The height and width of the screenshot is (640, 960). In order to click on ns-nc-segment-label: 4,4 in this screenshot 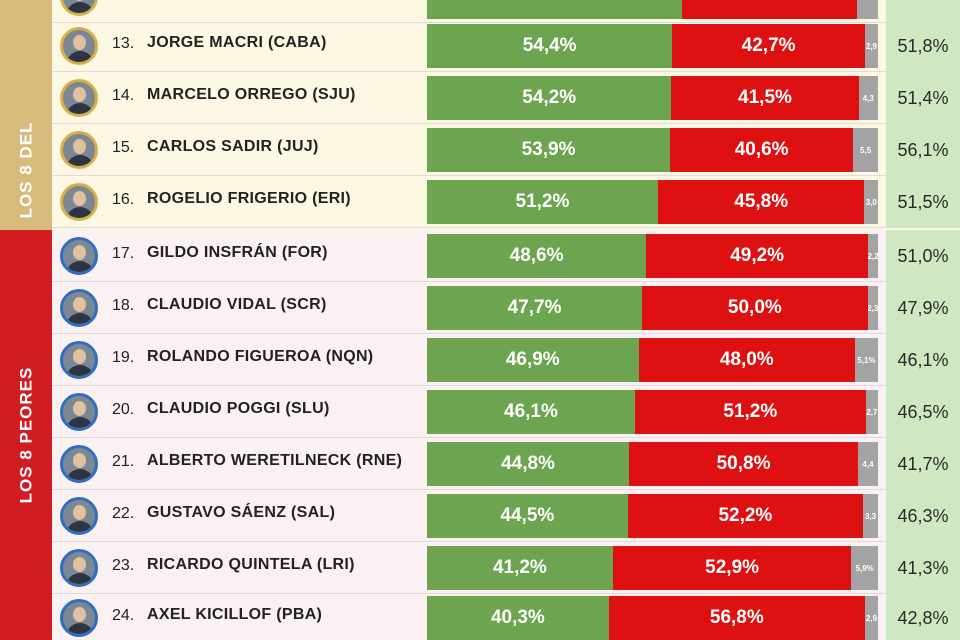, I will do `click(868, 464)`.